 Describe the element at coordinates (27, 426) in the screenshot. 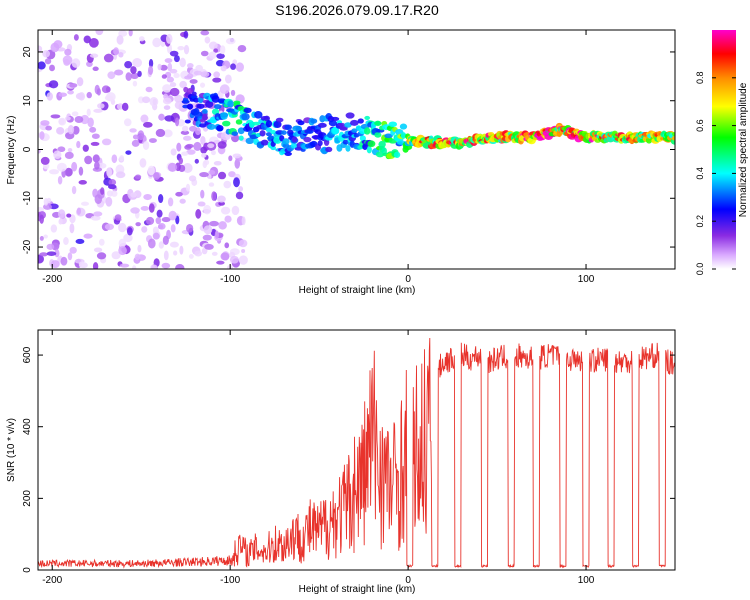

I see `y-tick-label: 400` at that location.